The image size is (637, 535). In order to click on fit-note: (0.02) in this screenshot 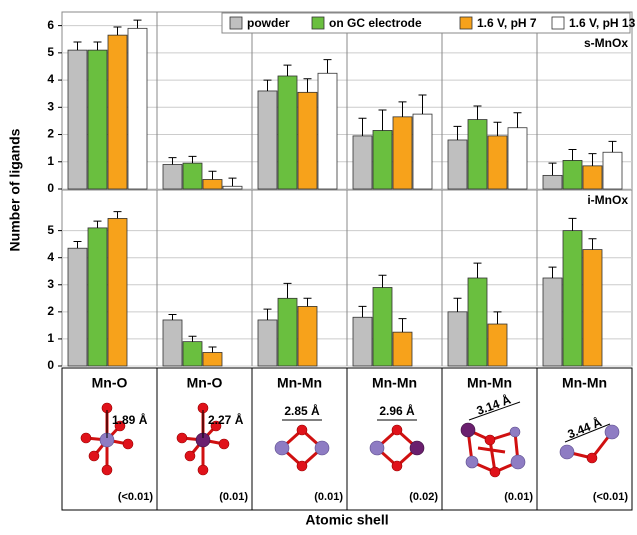, I will do `click(423, 497)`.